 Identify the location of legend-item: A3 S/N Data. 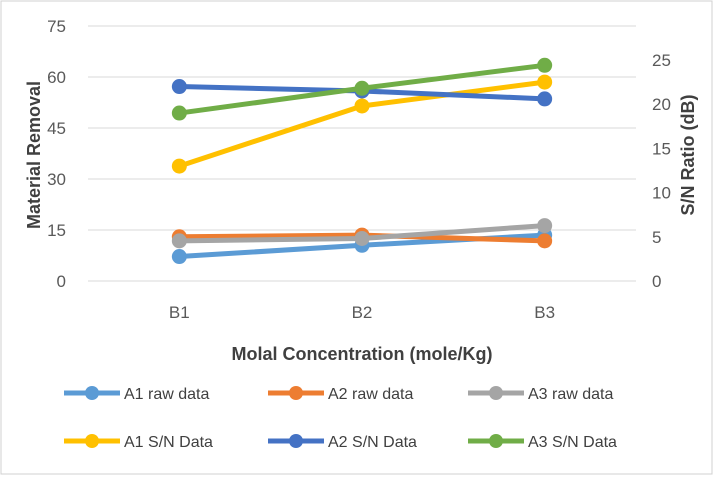
(542, 442).